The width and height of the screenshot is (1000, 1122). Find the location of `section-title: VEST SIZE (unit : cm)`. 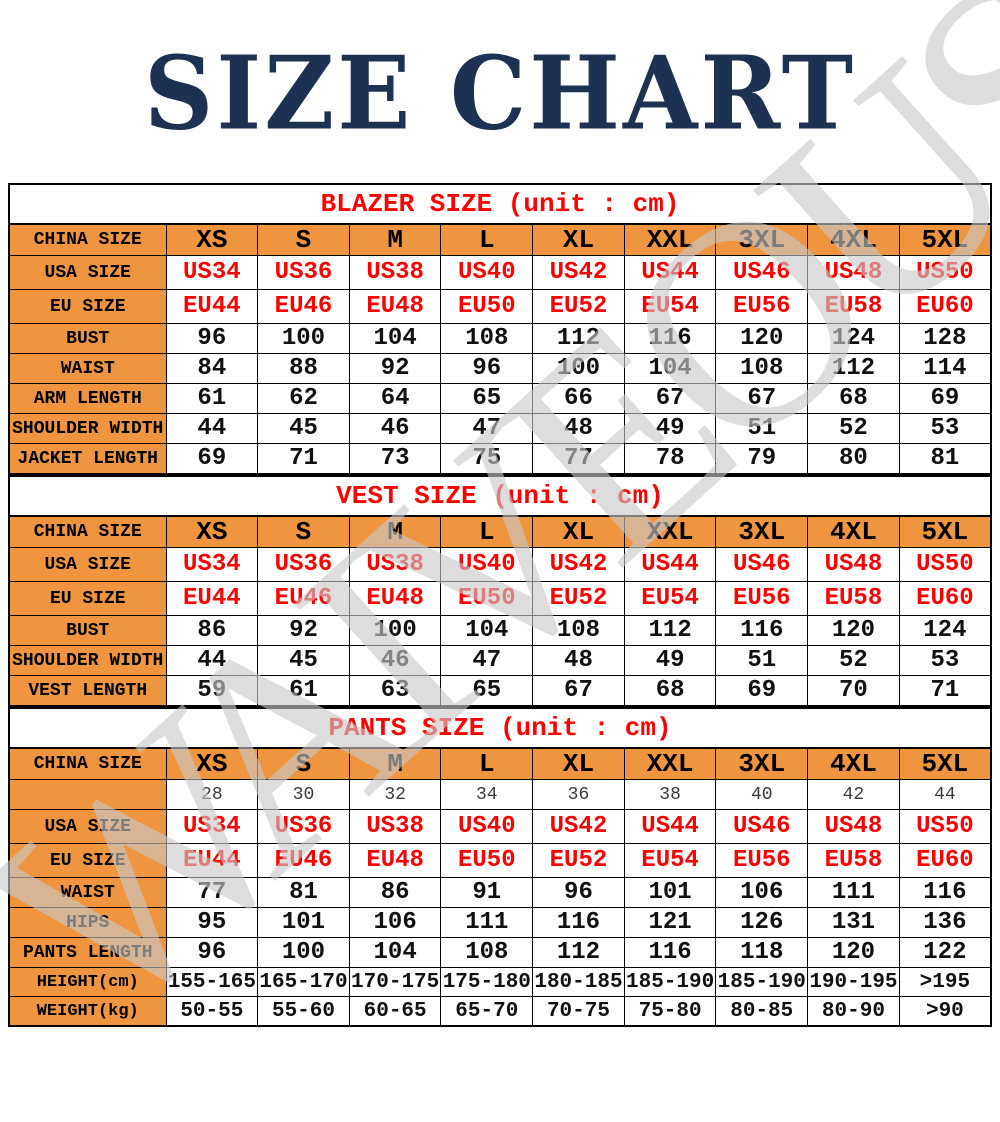

section-title: VEST SIZE (unit : cm) is located at coordinates (500, 496).